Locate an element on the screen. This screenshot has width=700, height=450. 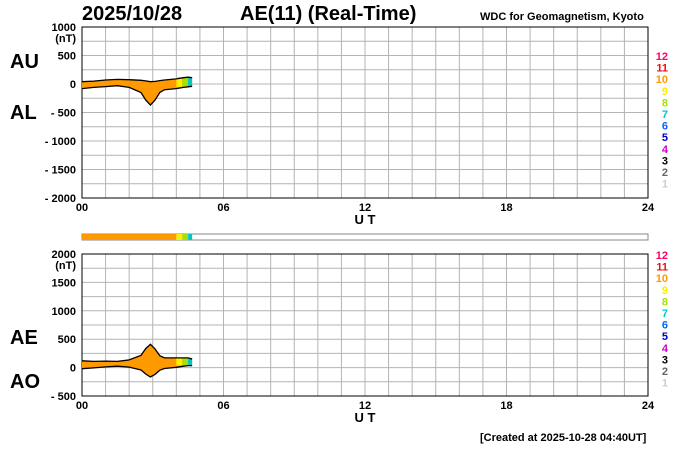
aeao-band is located at coordinates (137, 360).